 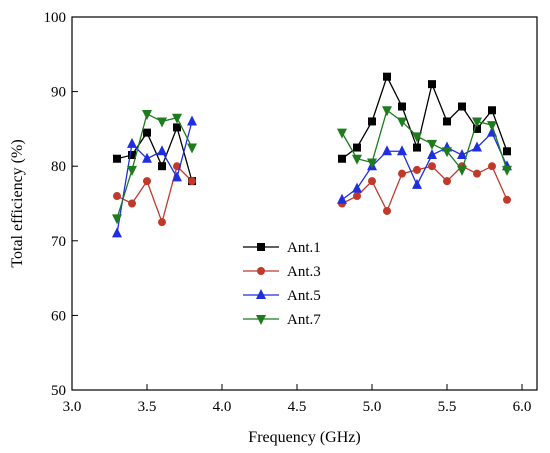 What do you see at coordinates (222, 407) in the screenshot?
I see `x-tick-label: 4.0` at bounding box center [222, 407].